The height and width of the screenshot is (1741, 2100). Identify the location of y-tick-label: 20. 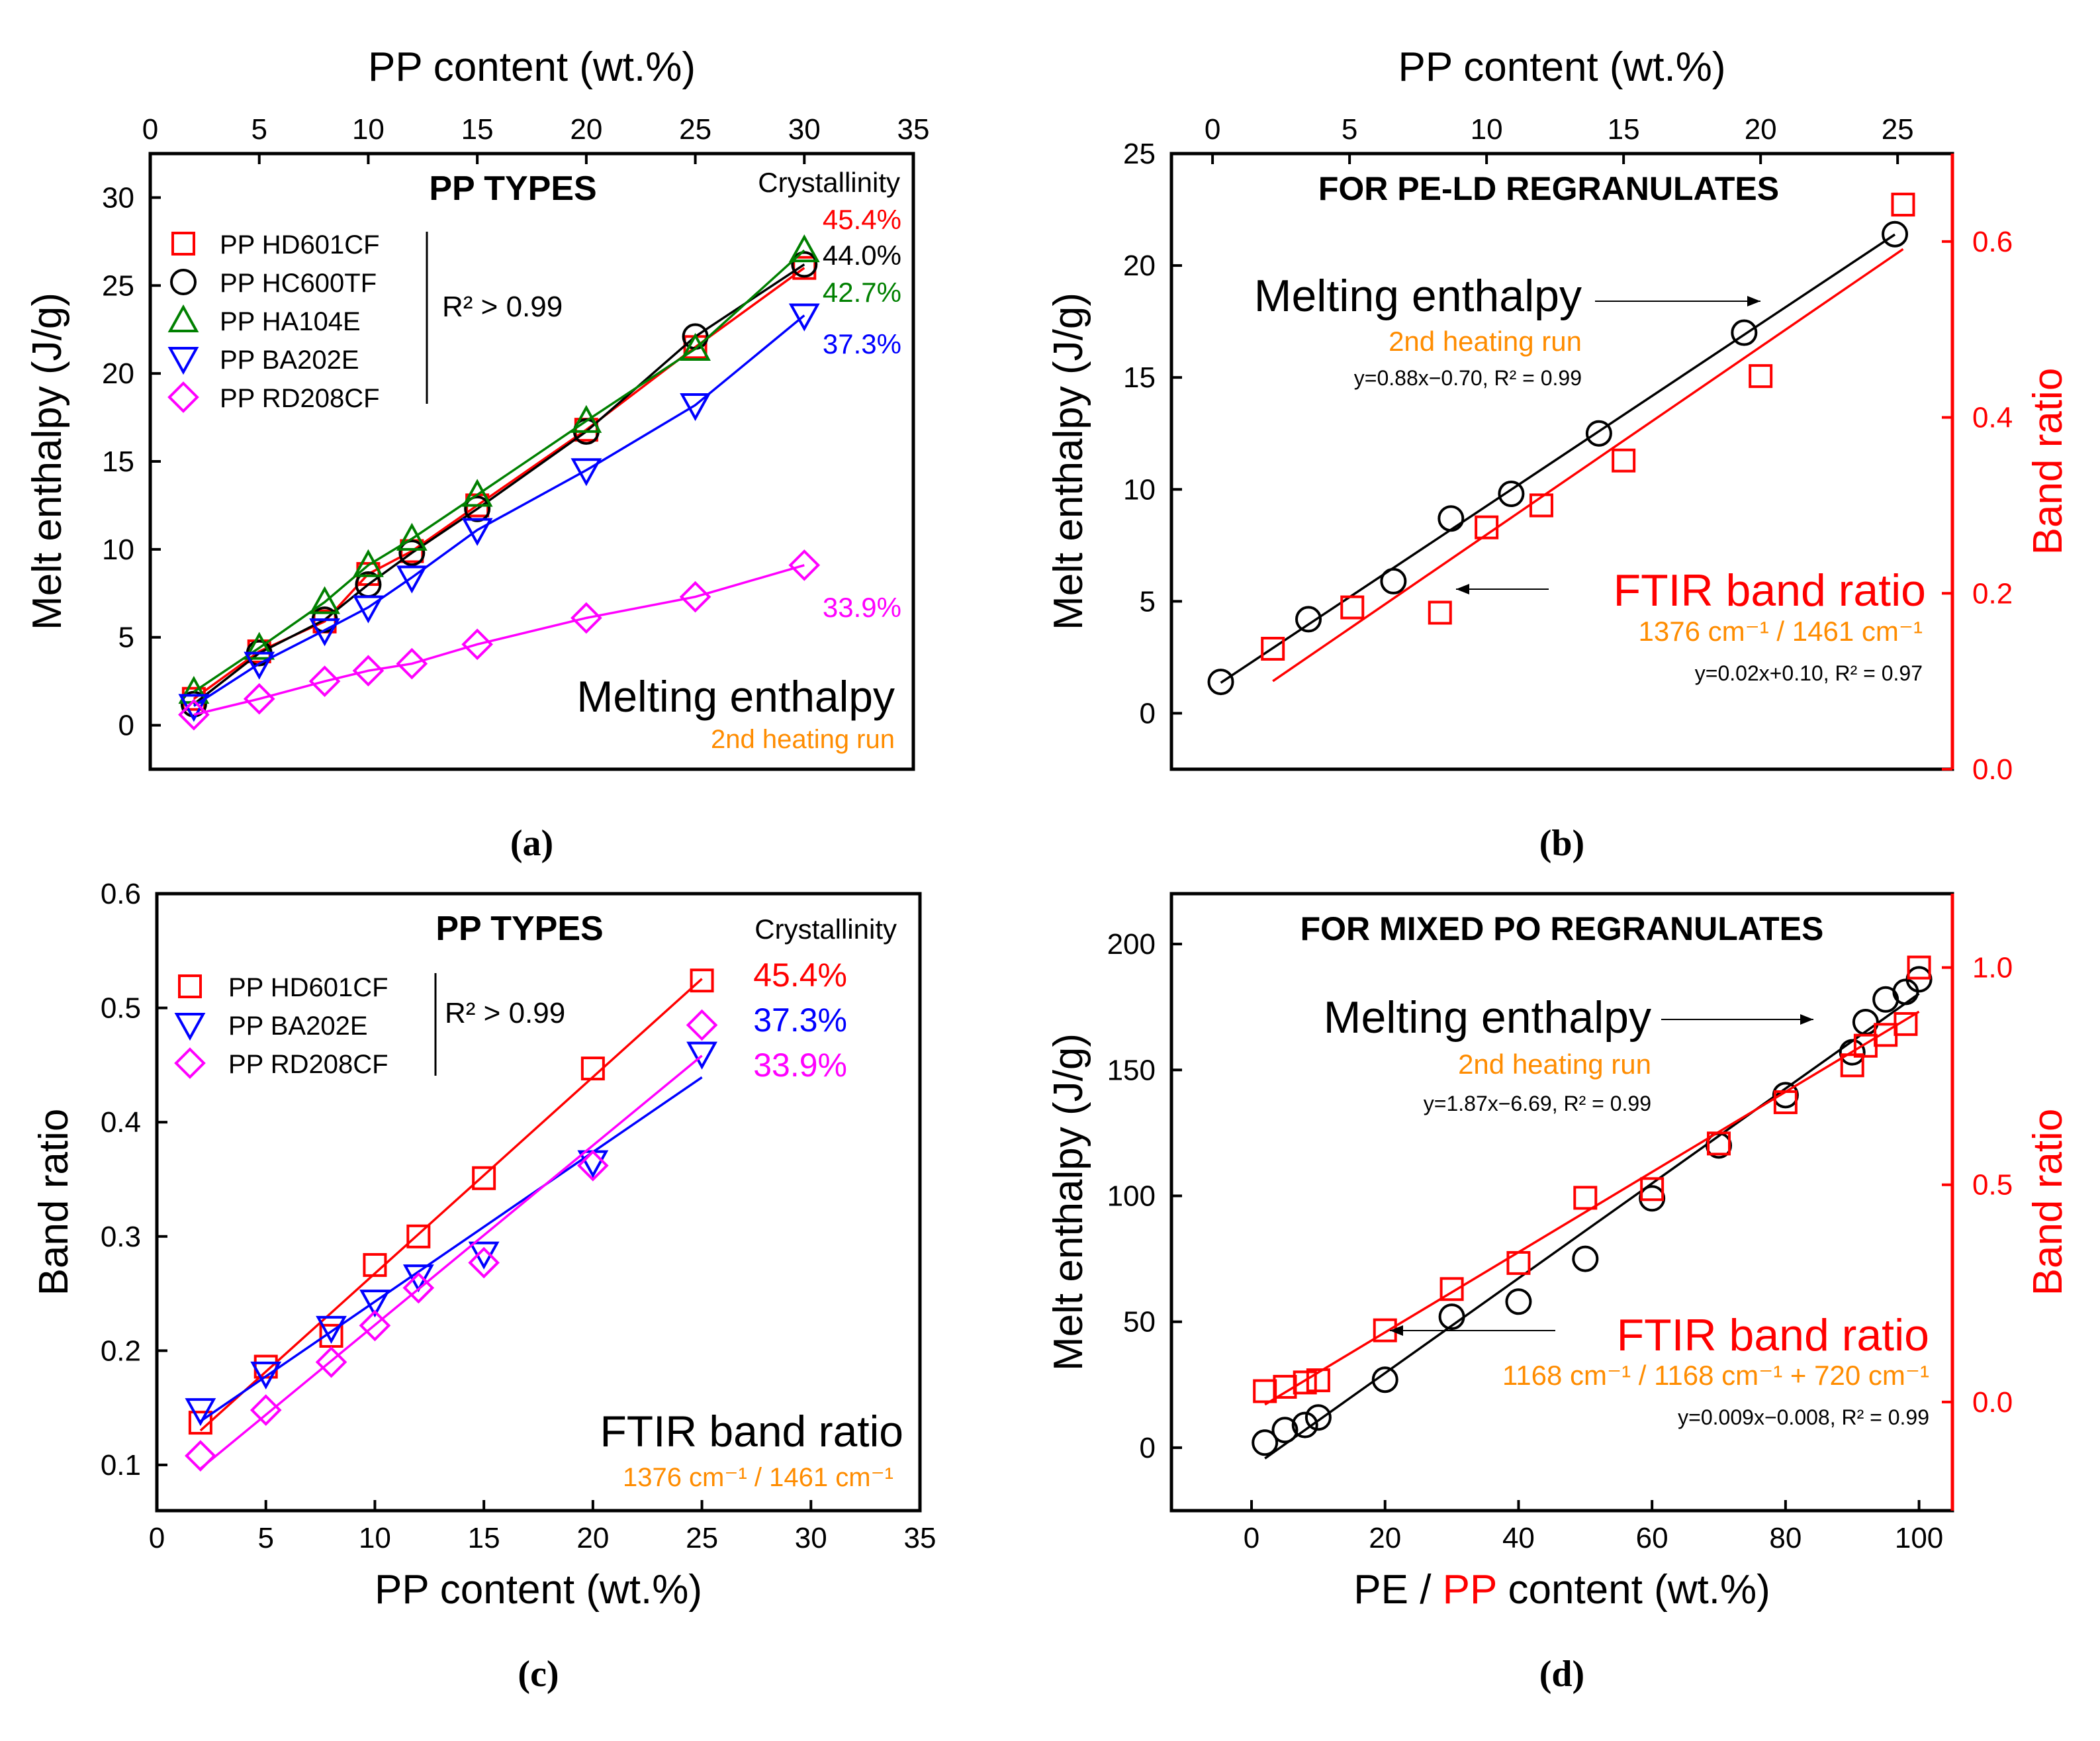
(118, 373).